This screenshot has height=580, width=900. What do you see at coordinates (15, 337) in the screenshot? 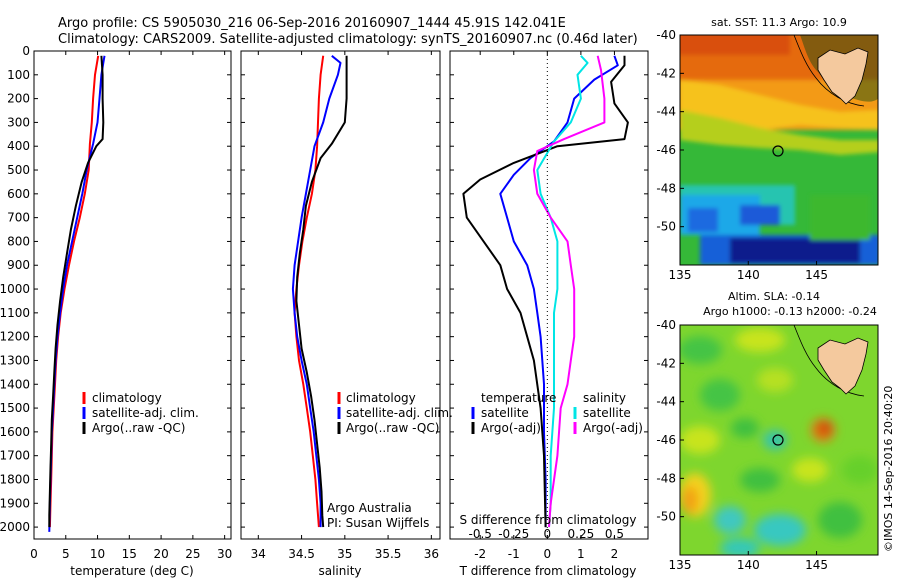
I see `y-tick-label: 1200` at bounding box center [15, 337].